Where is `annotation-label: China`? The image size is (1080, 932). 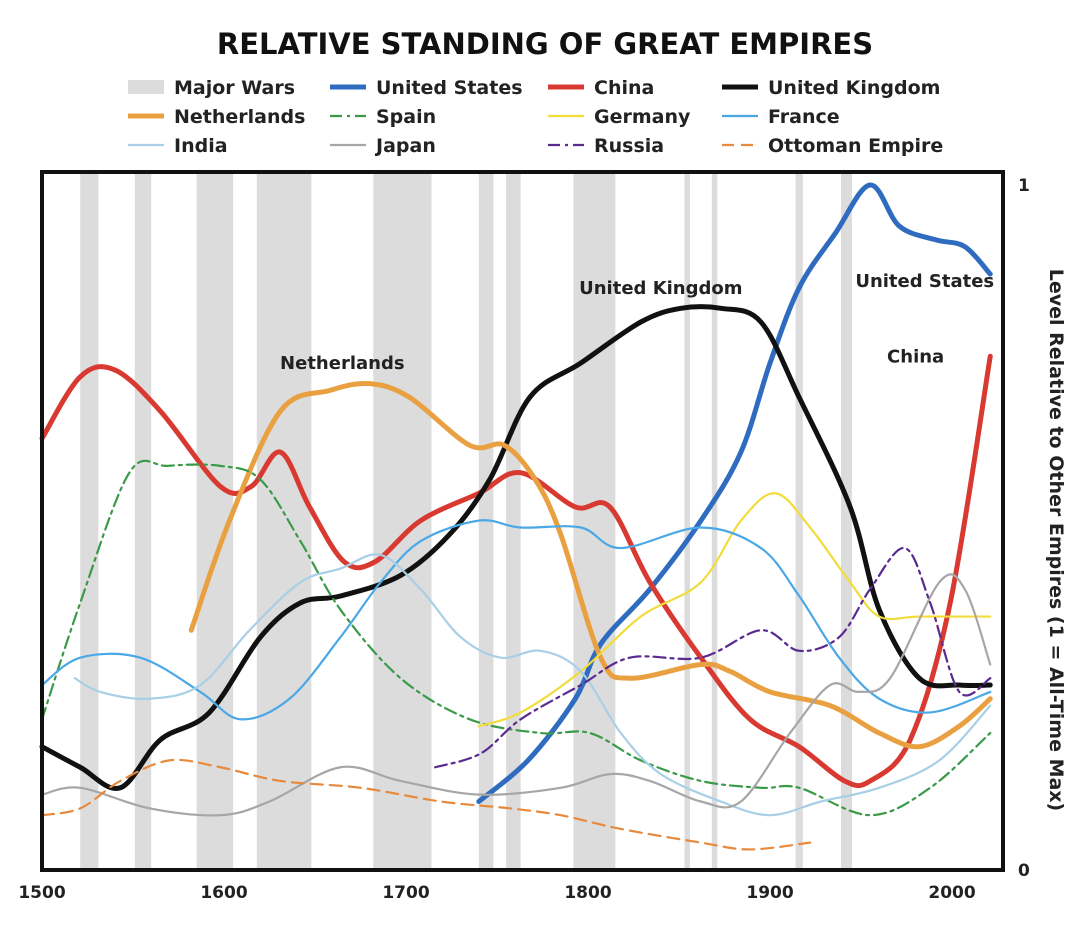
annotation-label: China is located at coordinates (915, 356).